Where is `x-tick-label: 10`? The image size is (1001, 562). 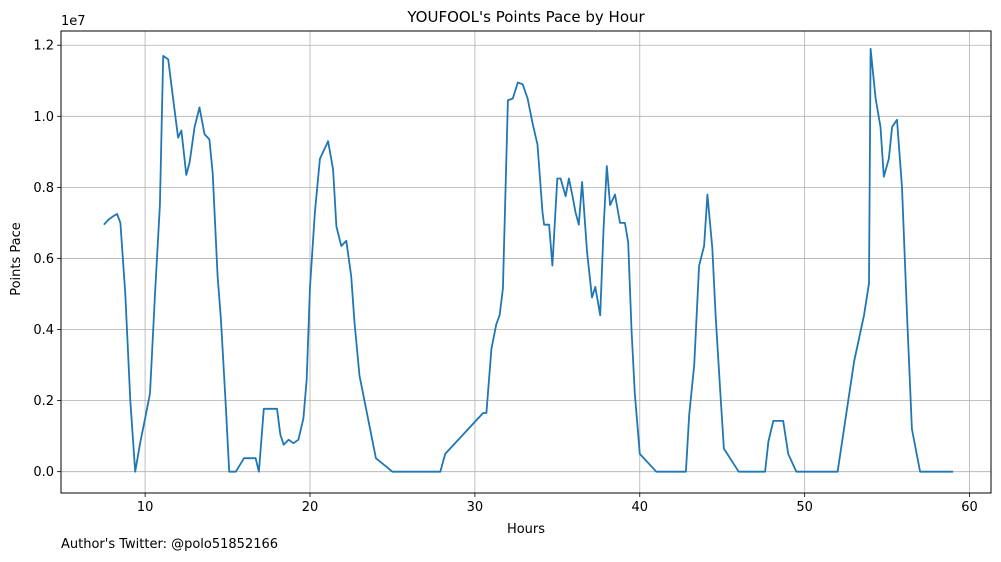 x-tick-label: 10 is located at coordinates (145, 507).